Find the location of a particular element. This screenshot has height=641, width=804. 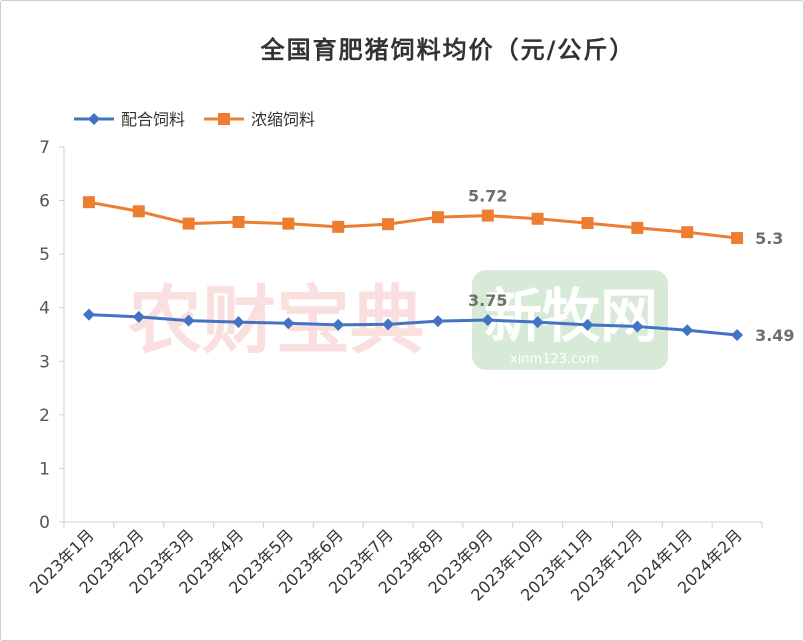

y-tick-label: 3 is located at coordinates (44, 362).